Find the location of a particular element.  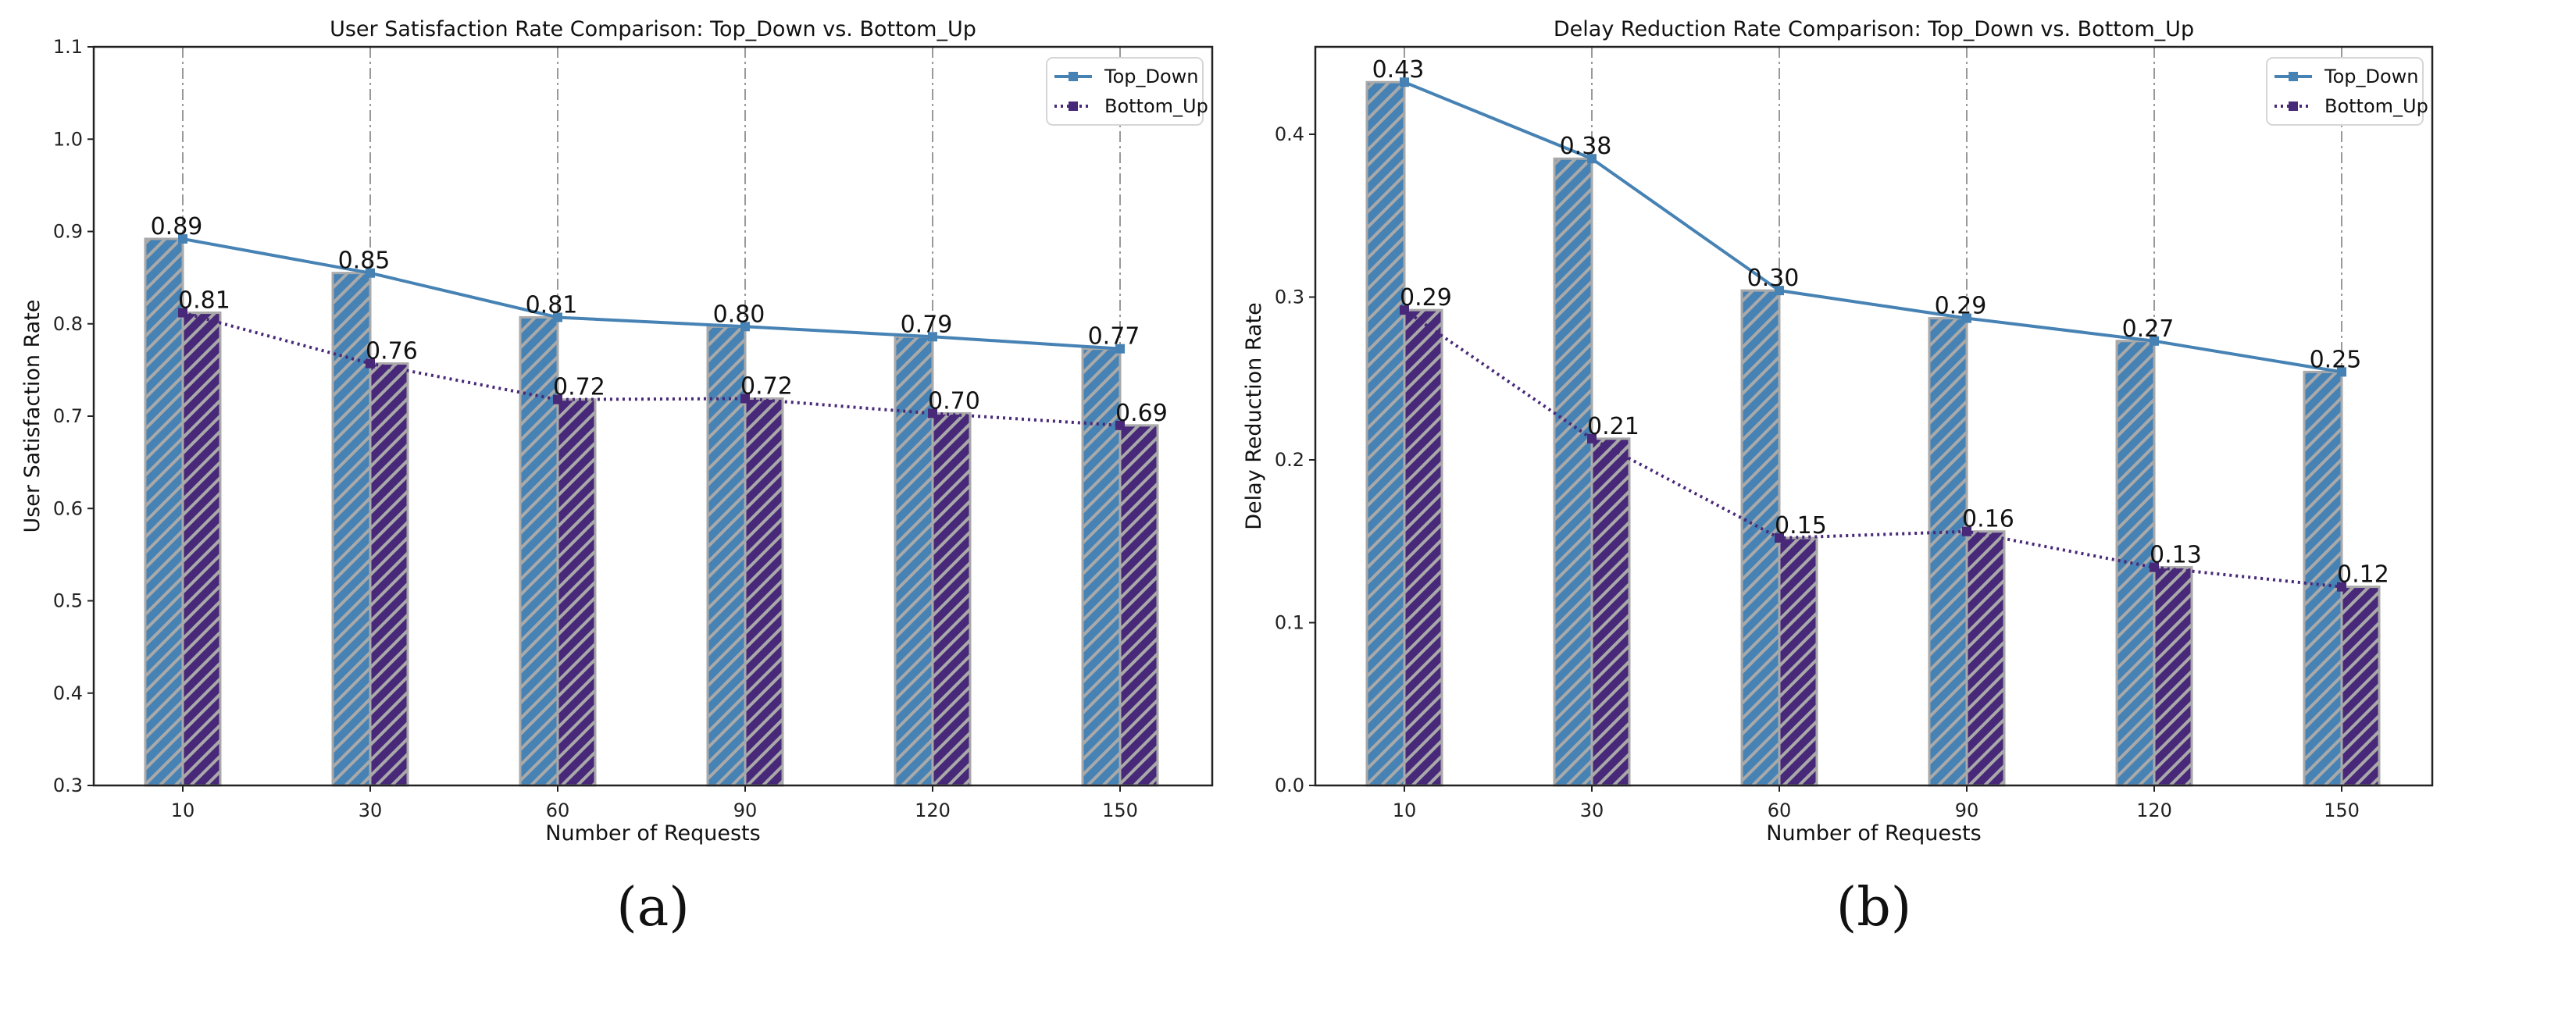

bottom-up-line is located at coordinates (1872, 448).